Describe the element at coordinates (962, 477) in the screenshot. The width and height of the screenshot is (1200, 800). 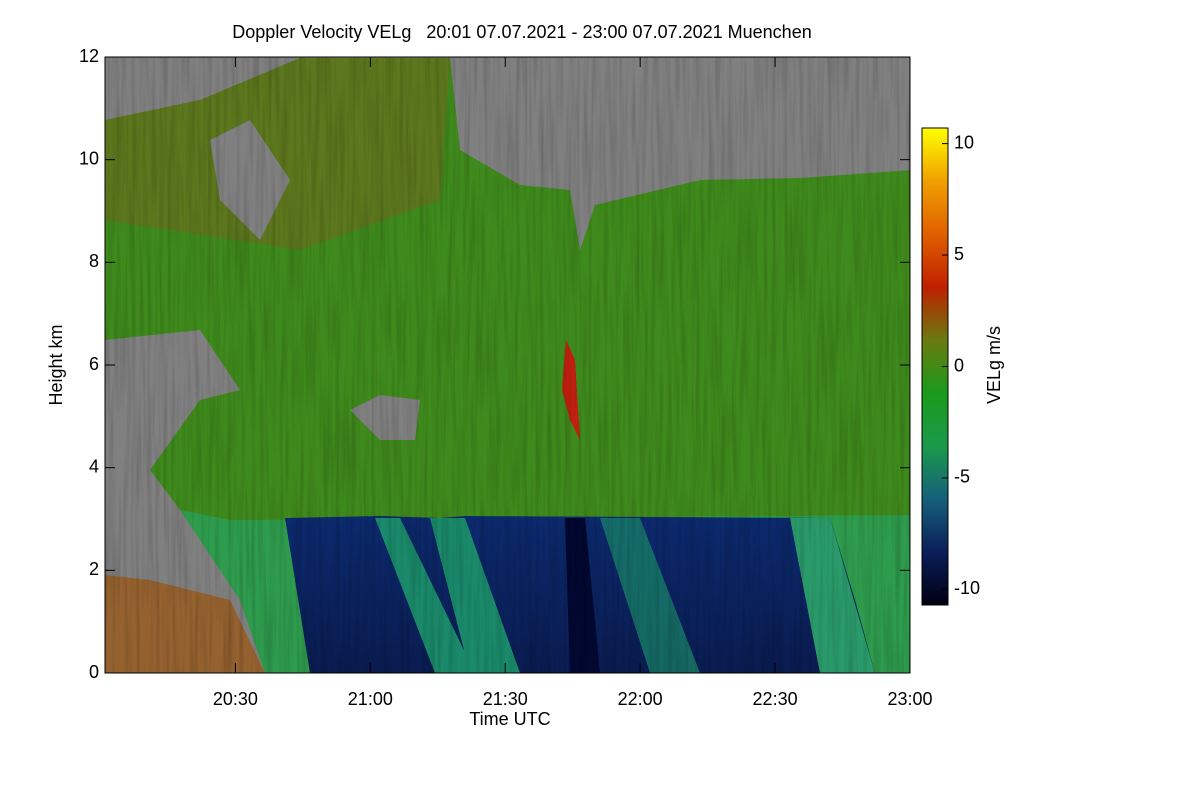
I see `colorbar-tick-label: -5` at that location.